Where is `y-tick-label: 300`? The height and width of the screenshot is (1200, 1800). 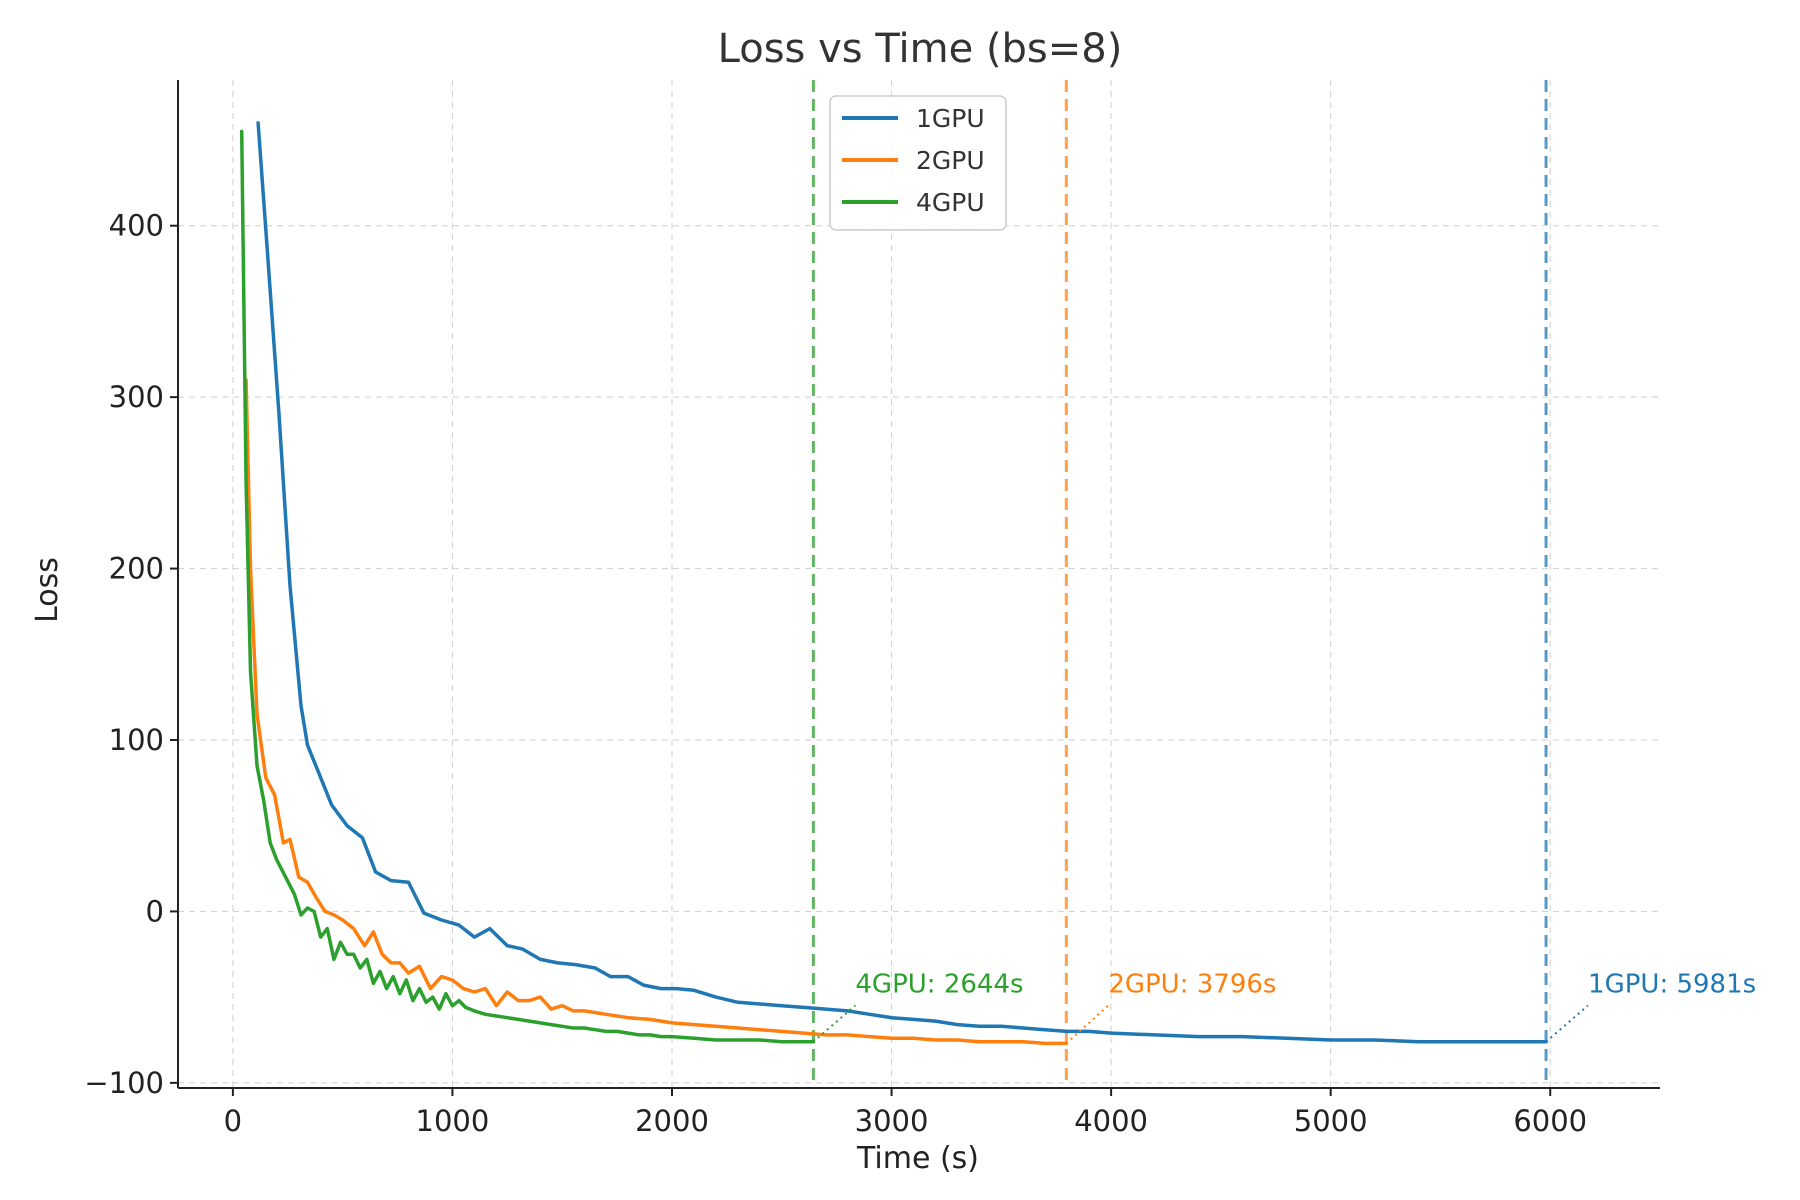 y-tick-label: 300 is located at coordinates (136, 397).